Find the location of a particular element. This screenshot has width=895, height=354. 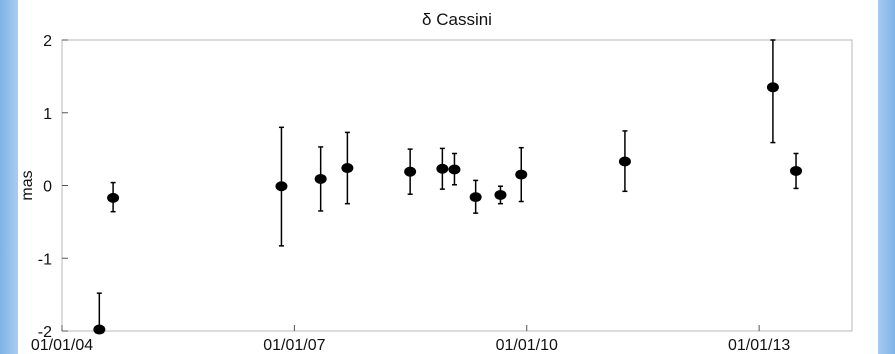

x-tick-label: 01/01/04 is located at coordinates (62, 345).